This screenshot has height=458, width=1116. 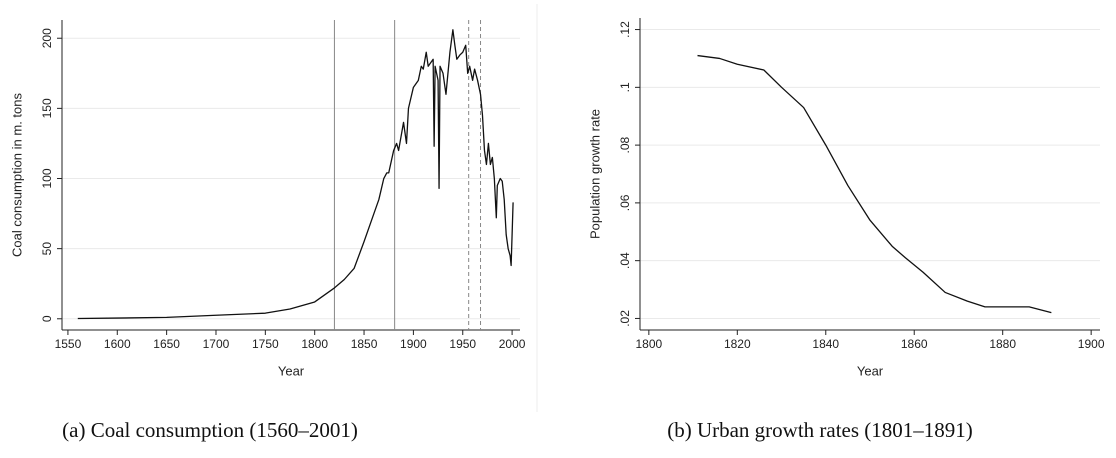 What do you see at coordinates (512, 344) in the screenshot?
I see `x-tick-label: 2000` at bounding box center [512, 344].